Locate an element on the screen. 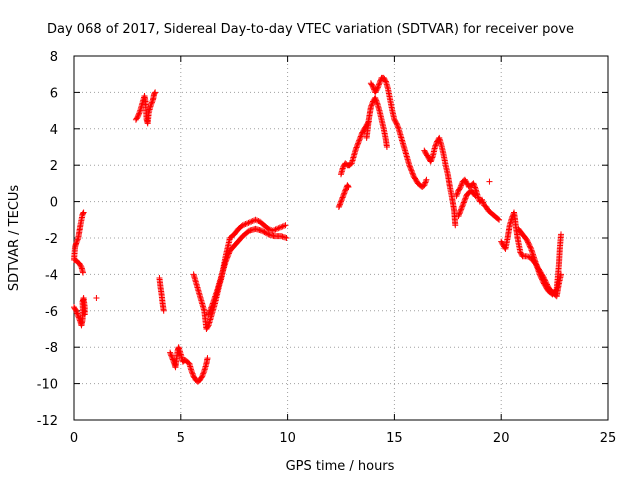  y-tick-label: 4 is located at coordinates (54, 130).